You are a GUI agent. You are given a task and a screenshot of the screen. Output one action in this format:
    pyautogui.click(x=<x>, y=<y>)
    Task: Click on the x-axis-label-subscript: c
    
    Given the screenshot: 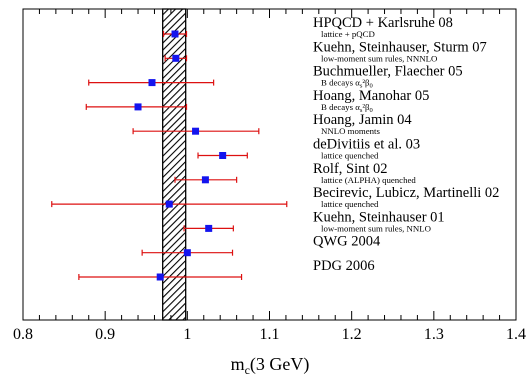 What is the action you would take?
    pyautogui.click(x=247, y=370)
    